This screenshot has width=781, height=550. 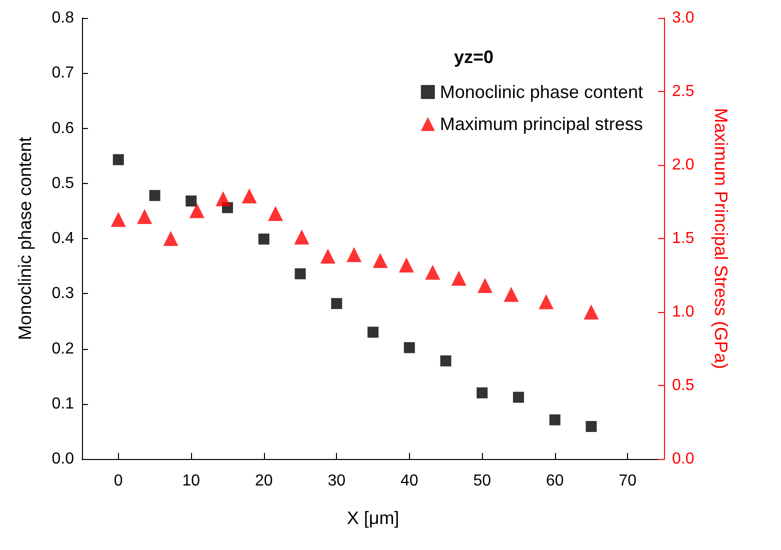 I want to click on x-tick-label: 30, so click(x=337, y=481).